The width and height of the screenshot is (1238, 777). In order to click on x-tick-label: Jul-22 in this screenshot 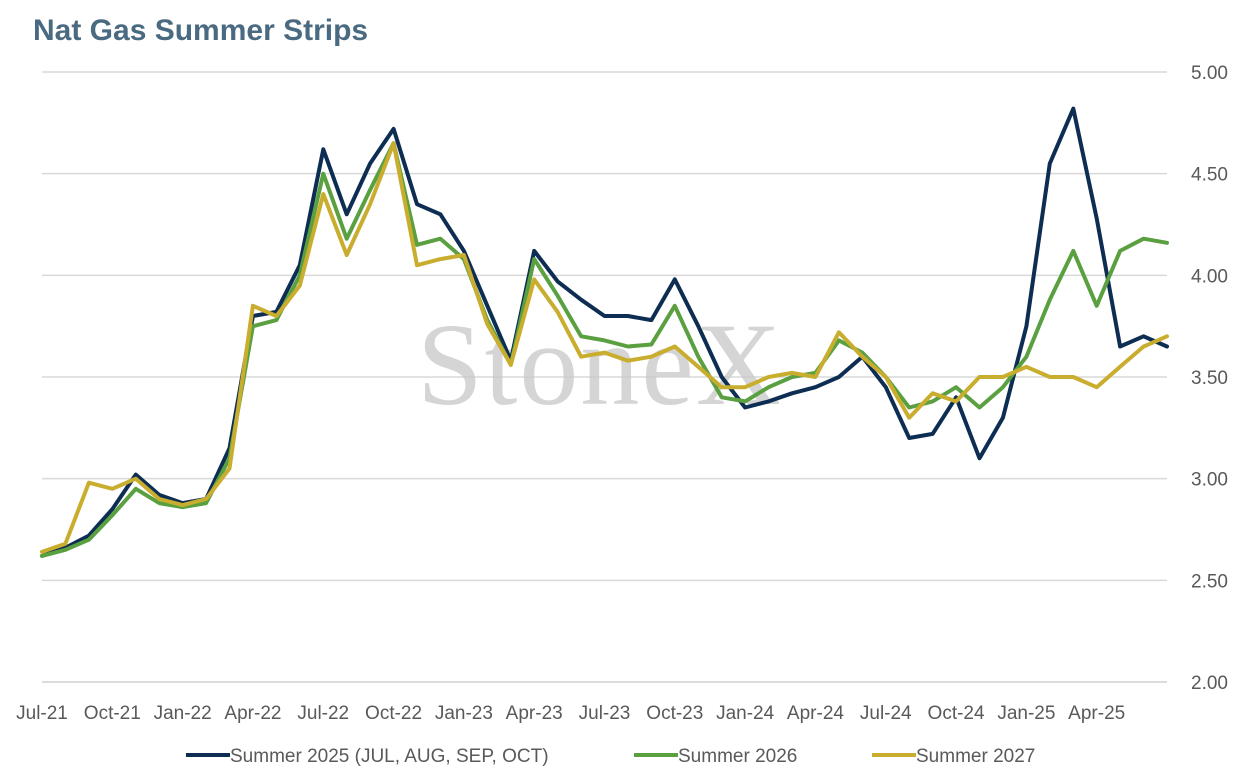, I will do `click(323, 713)`.